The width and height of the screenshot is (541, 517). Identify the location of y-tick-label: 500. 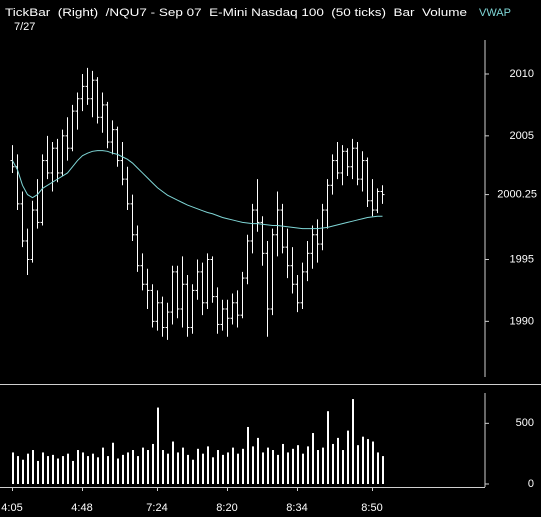
(525, 423).